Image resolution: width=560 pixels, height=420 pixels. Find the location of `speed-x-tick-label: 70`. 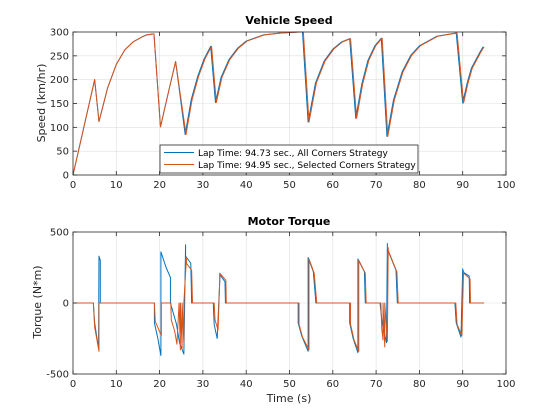

speed-x-tick-label: 70 is located at coordinates (376, 185).